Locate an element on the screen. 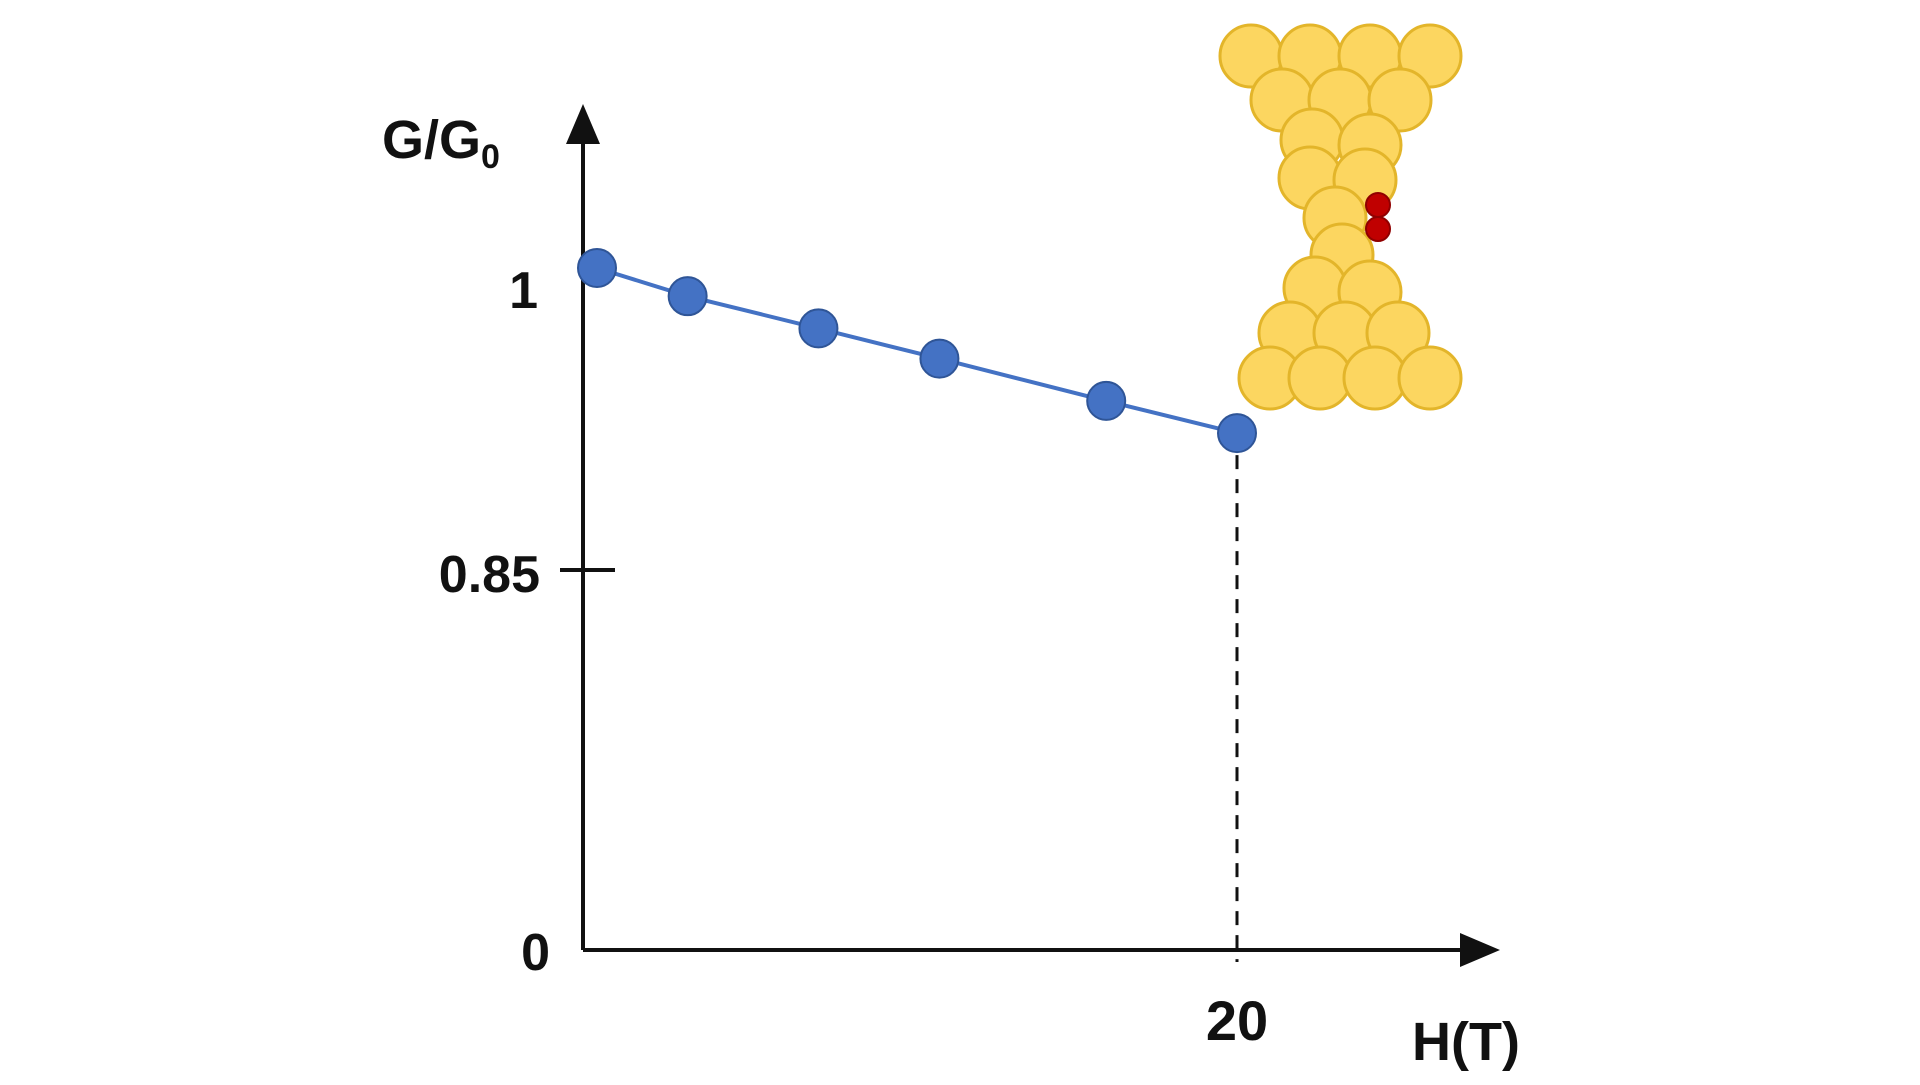 This screenshot has height=1085, width=1920. y-axis-arrowhead is located at coordinates (583, 124).